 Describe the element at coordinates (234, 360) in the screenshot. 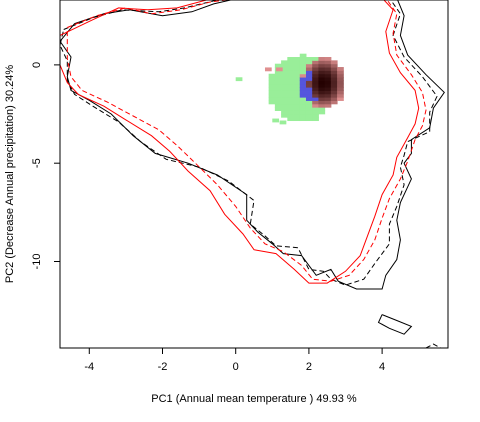

I see `x-axis: -4 -2 0 2 4` at that location.